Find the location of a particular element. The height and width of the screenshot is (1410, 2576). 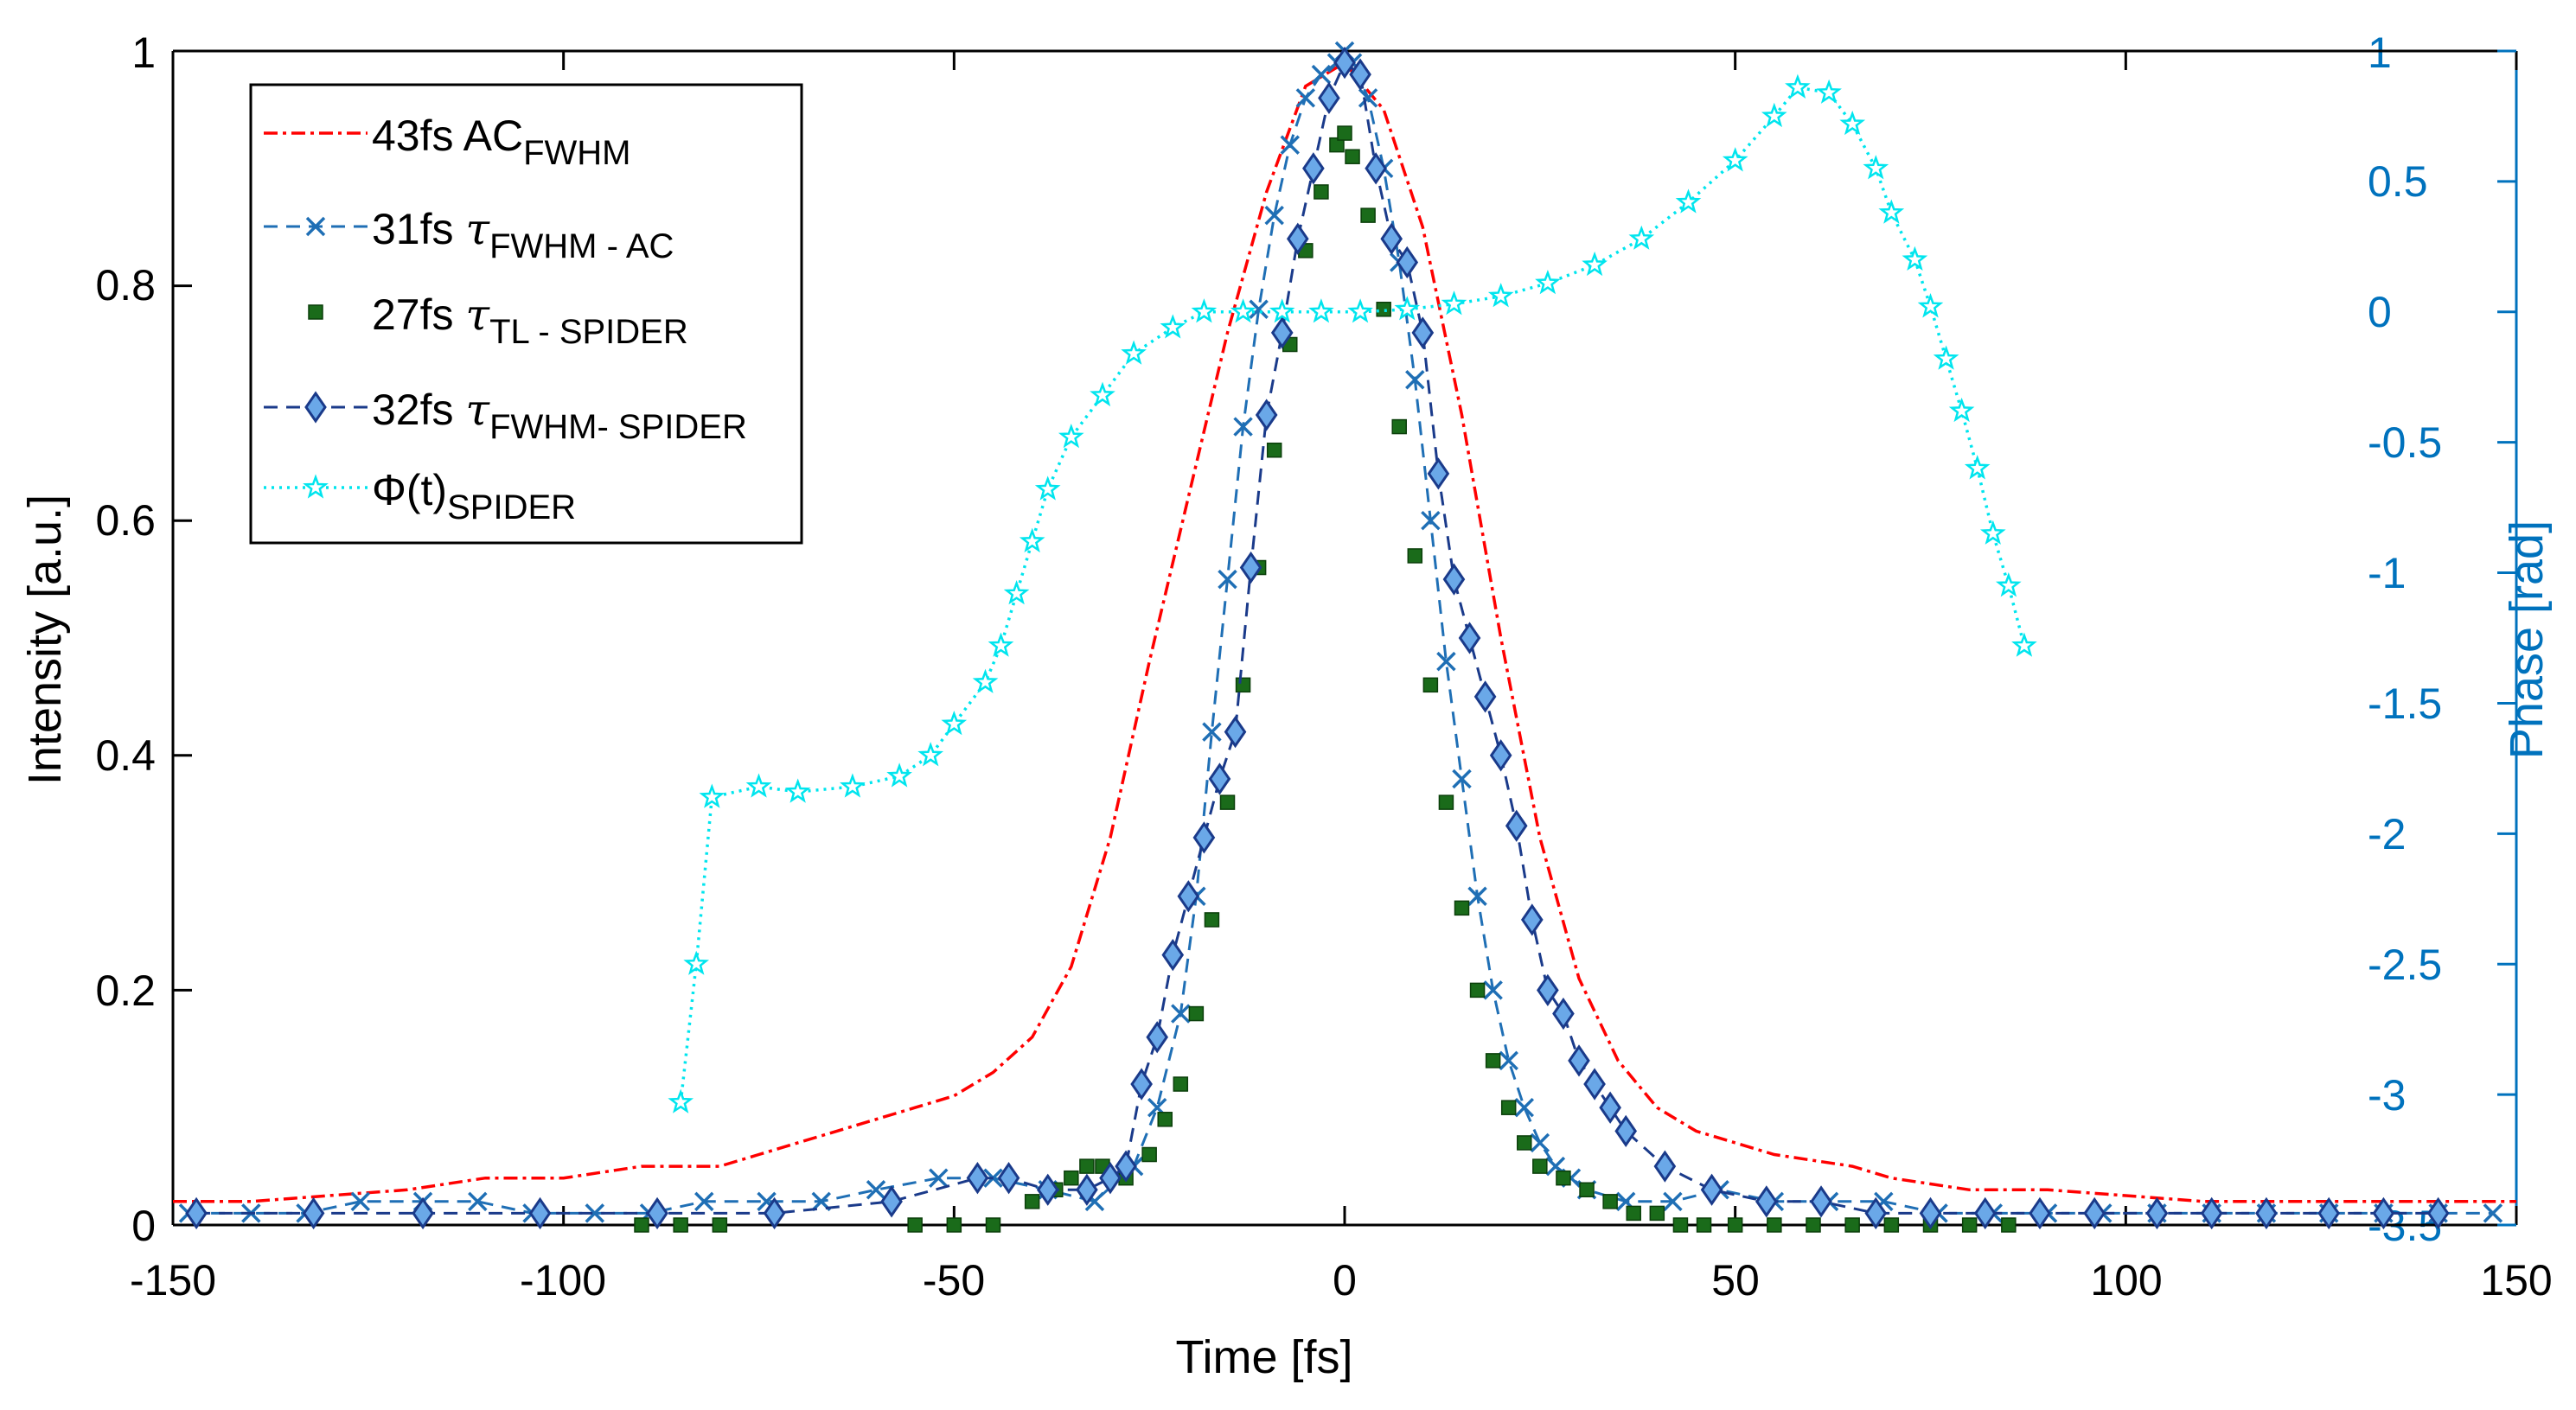

y-tick-label: 0.6 is located at coordinates (126, 520).